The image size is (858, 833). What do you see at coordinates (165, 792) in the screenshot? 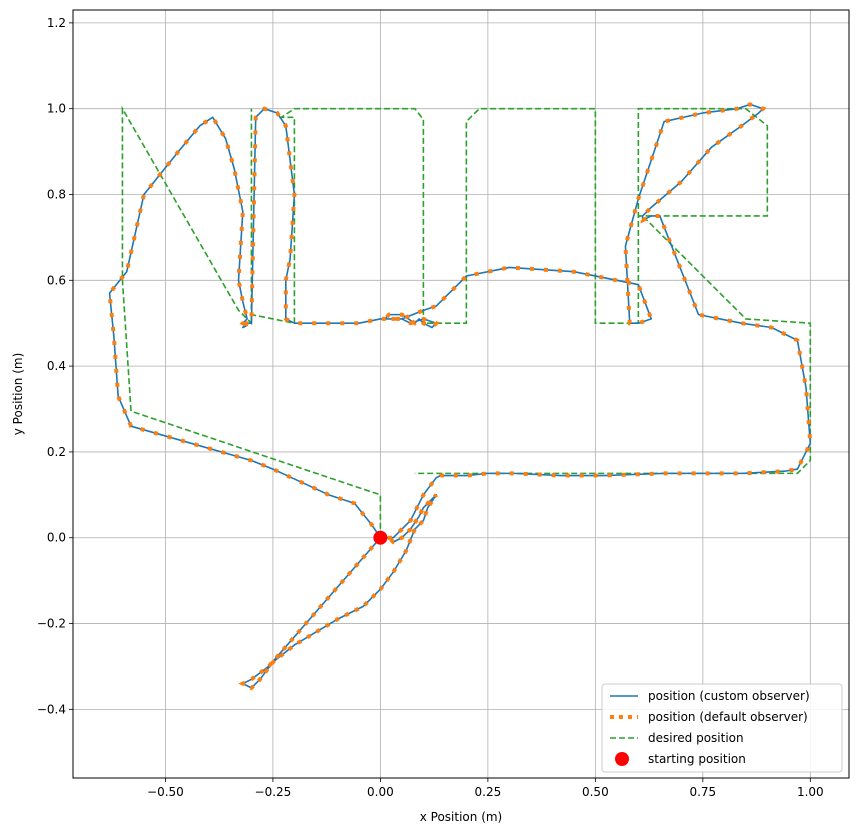
I see `x-tick-label: −0.50` at bounding box center [165, 792].